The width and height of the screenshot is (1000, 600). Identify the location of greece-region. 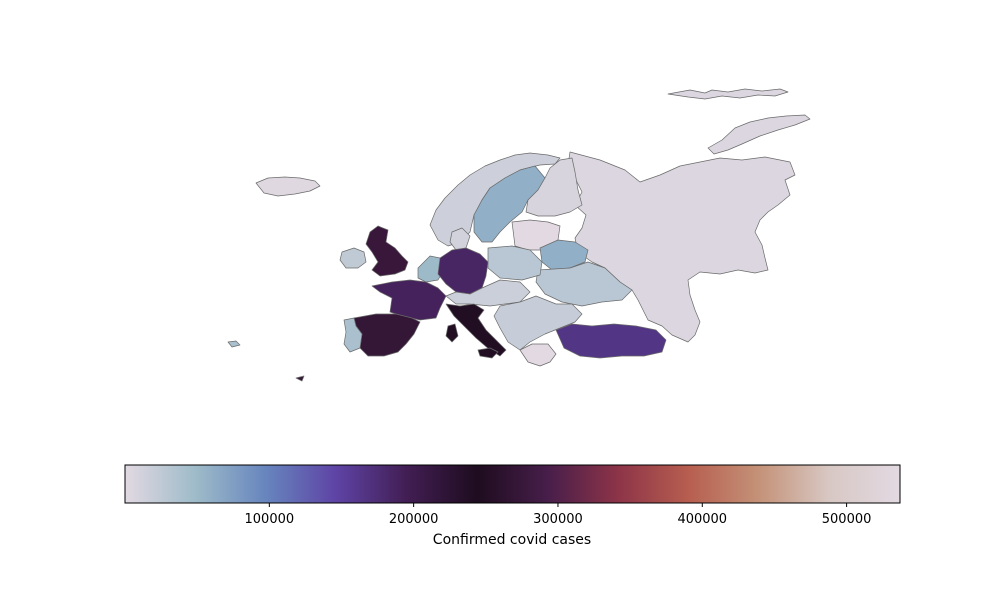
(538, 355).